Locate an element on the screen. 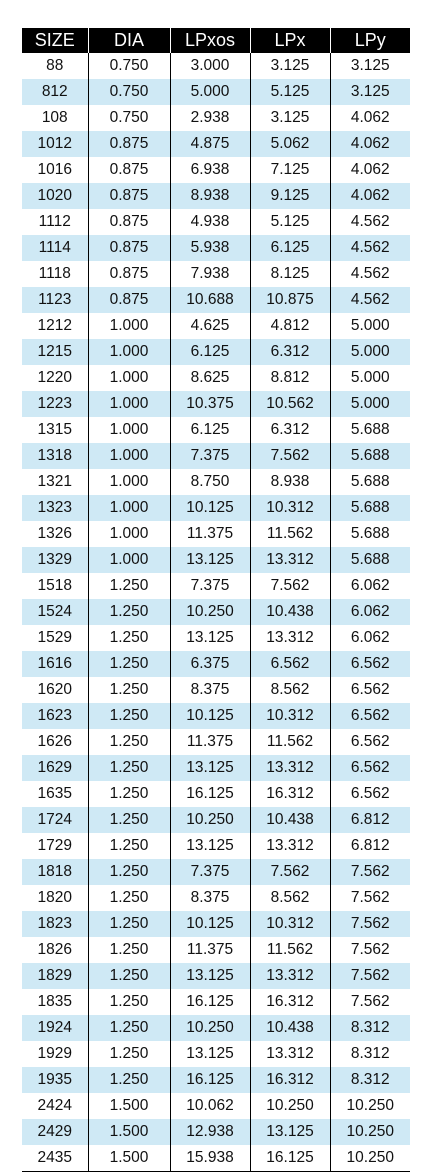 The width and height of the screenshot is (425, 1172). cell-size: 1518 is located at coordinates (54, 585).